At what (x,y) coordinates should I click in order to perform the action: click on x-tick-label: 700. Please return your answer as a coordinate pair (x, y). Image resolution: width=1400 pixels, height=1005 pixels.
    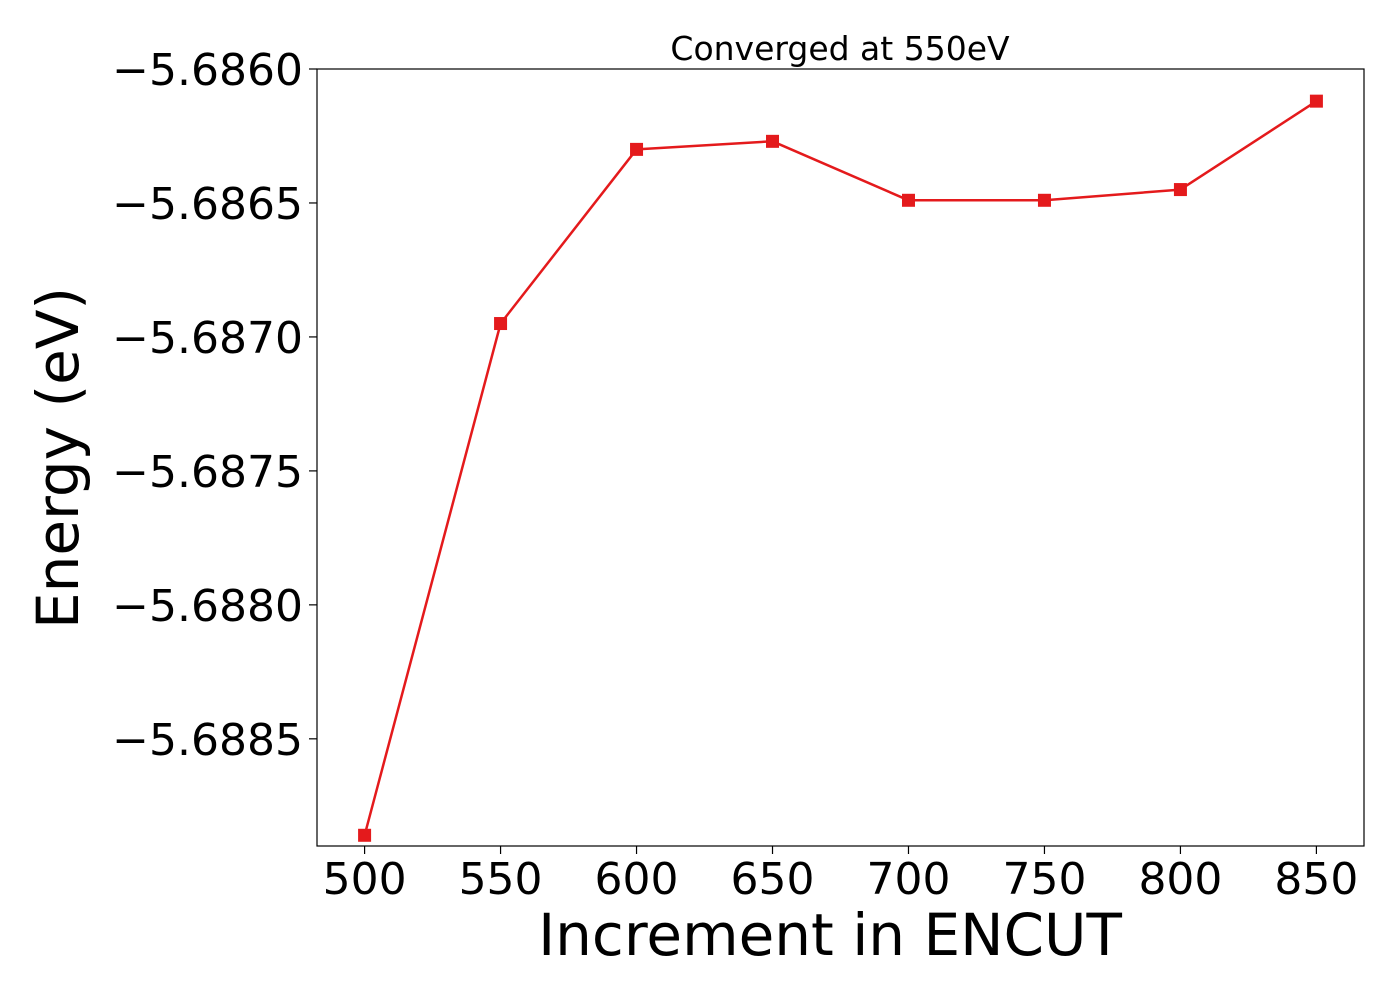
    Looking at the image, I should click on (908, 879).